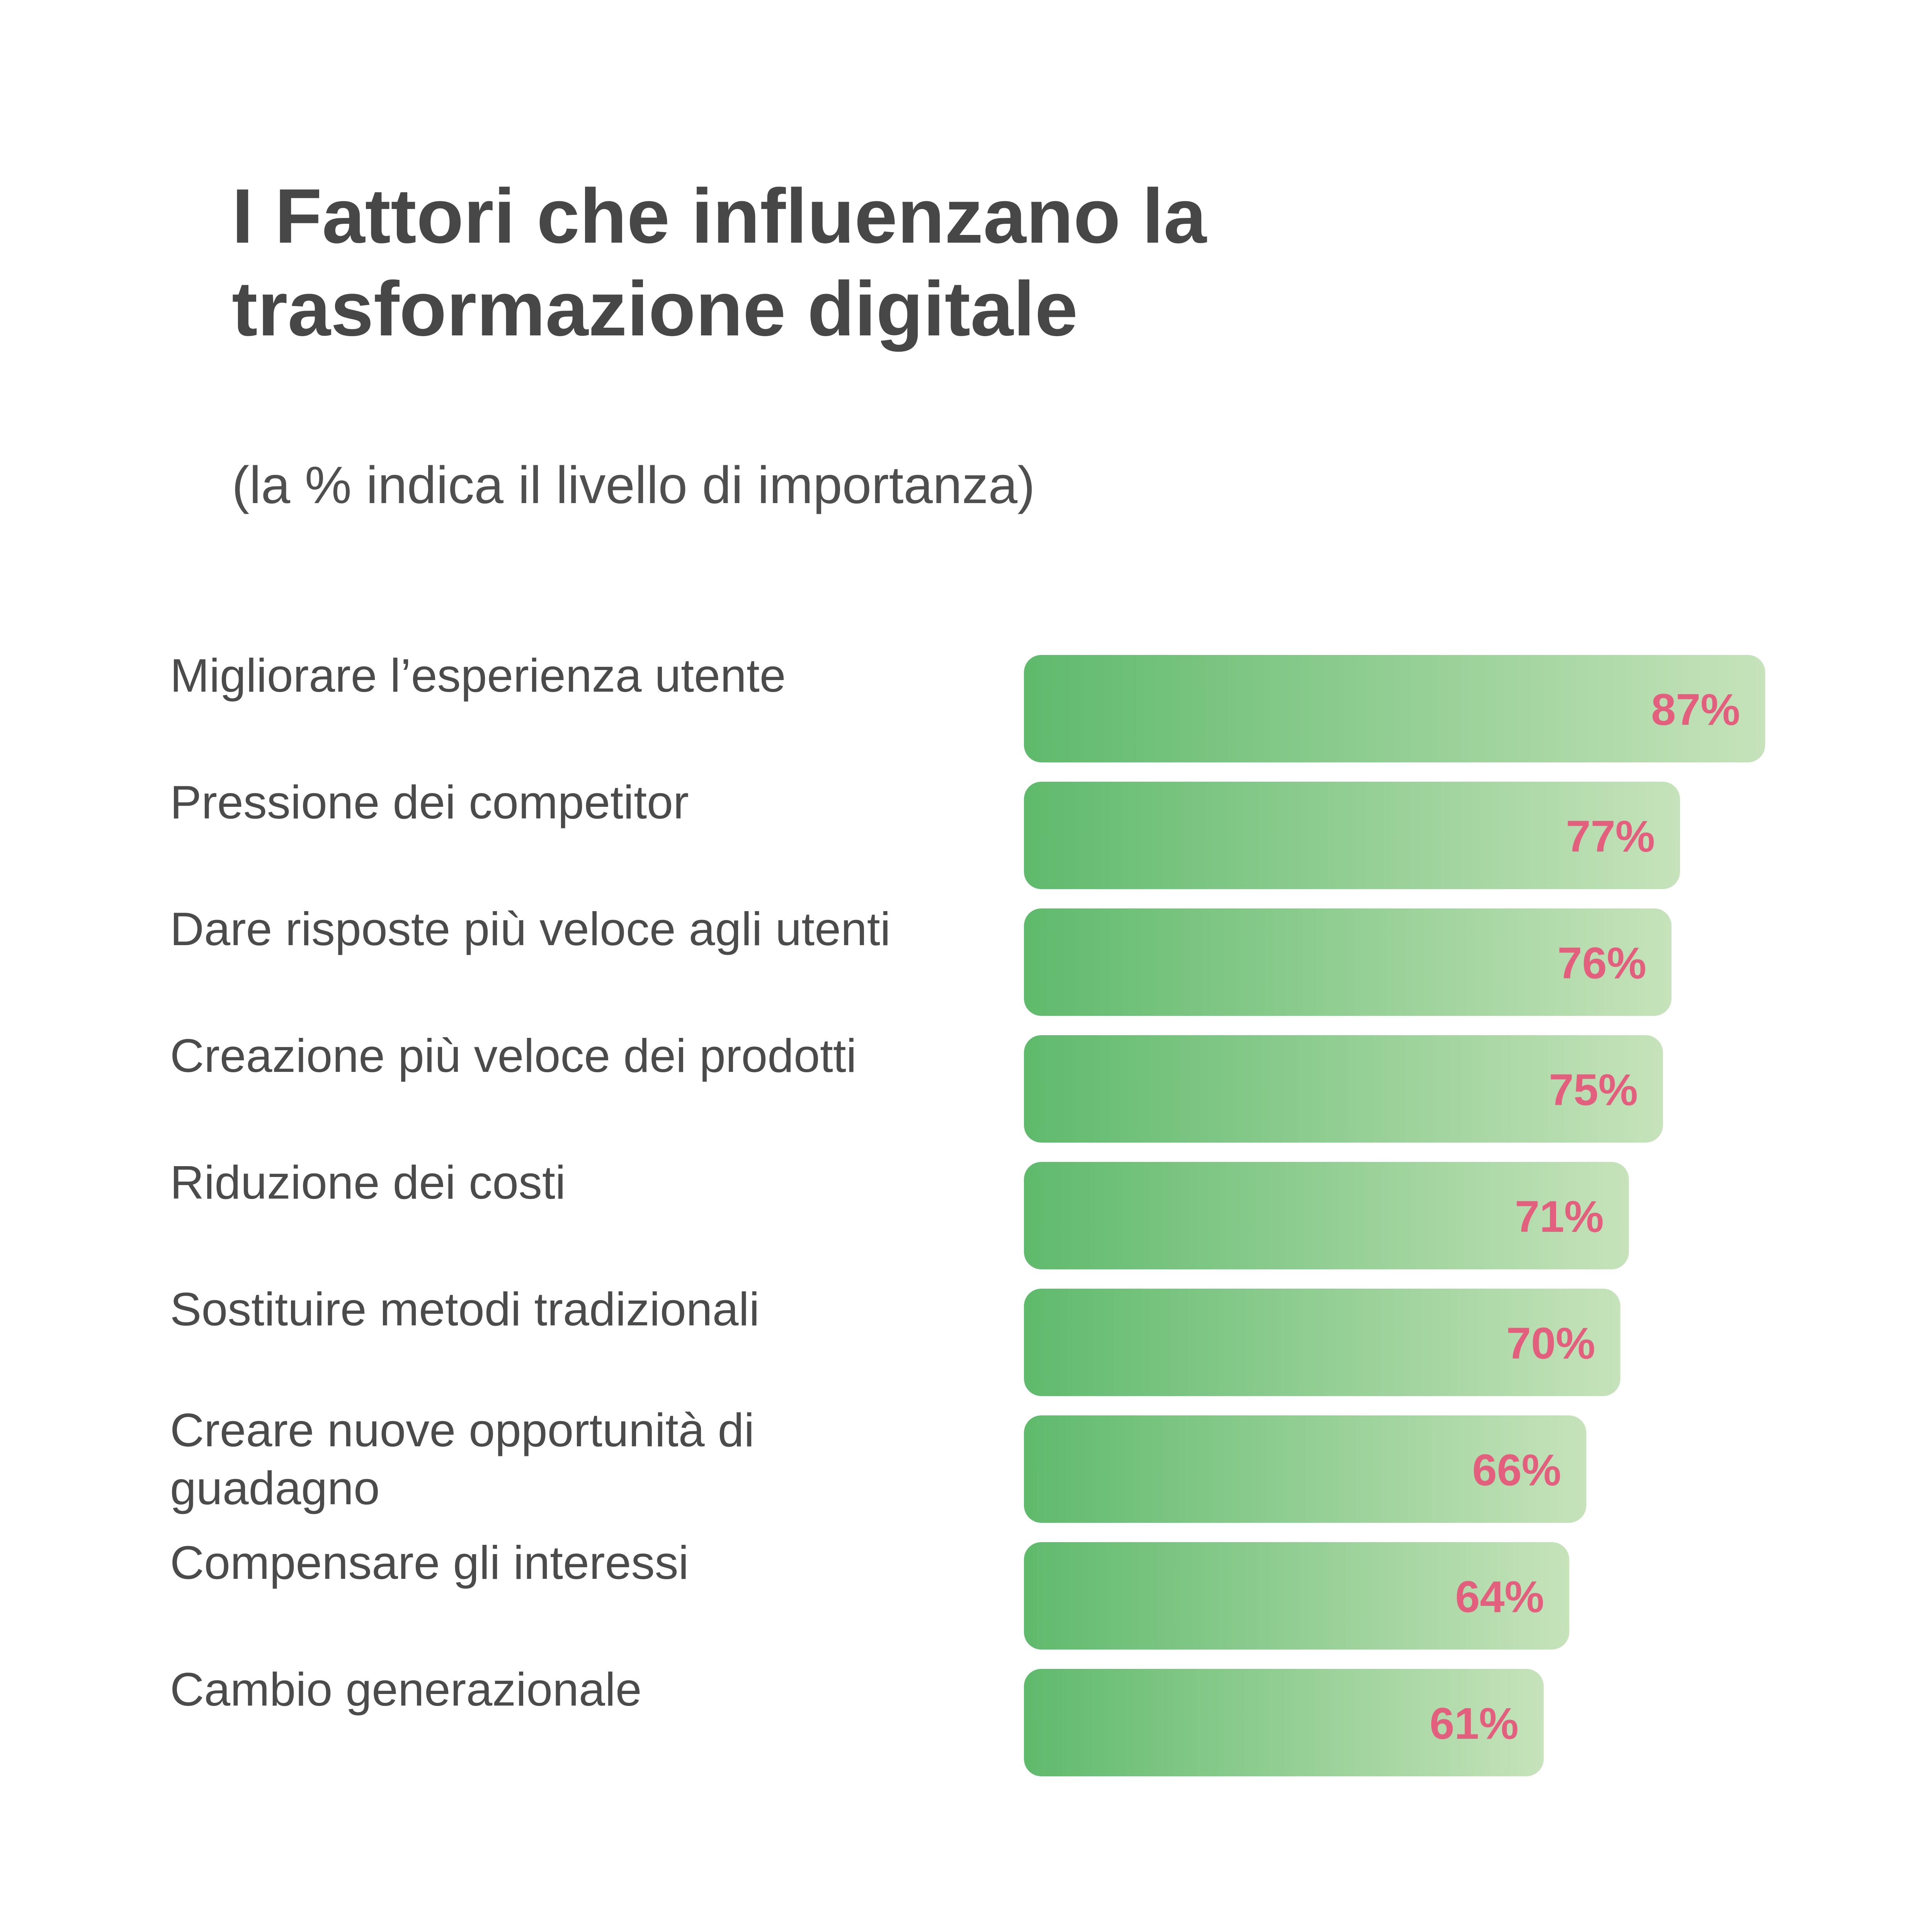 The height and width of the screenshot is (1932, 1932). Describe the element at coordinates (1551, 1343) in the screenshot. I see `value-label-6: 70%` at that location.